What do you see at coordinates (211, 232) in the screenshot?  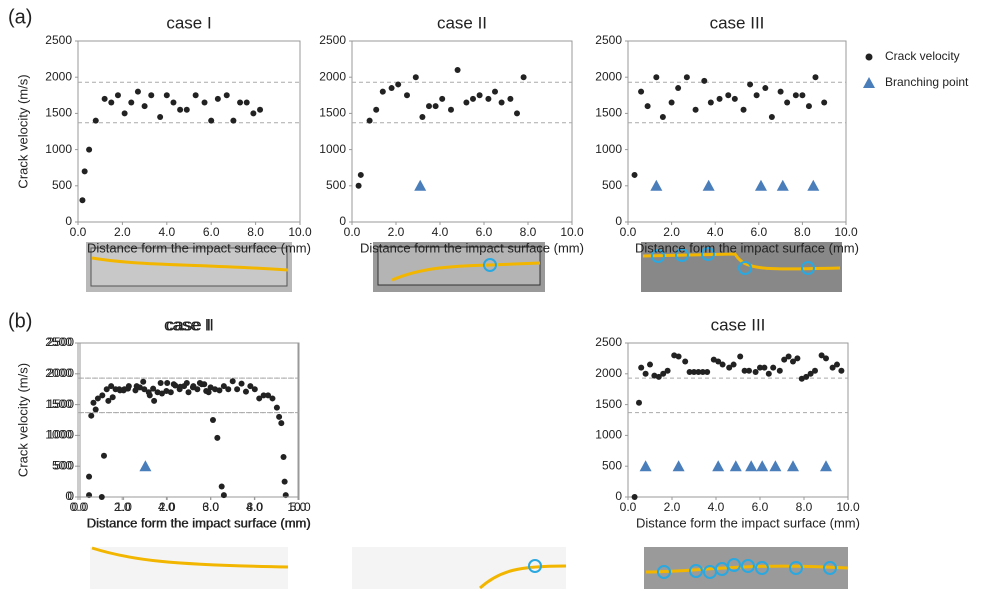 I see `x-tick-label: 6.0` at bounding box center [211, 232].